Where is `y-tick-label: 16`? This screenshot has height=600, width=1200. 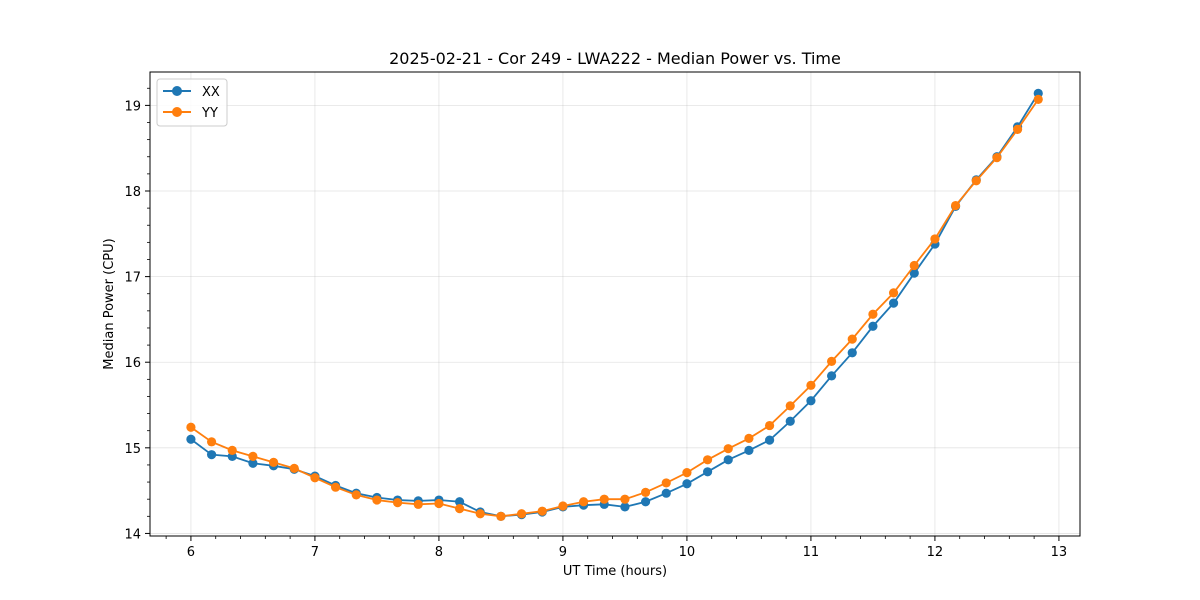
y-tick-label: 16 is located at coordinates (132, 363).